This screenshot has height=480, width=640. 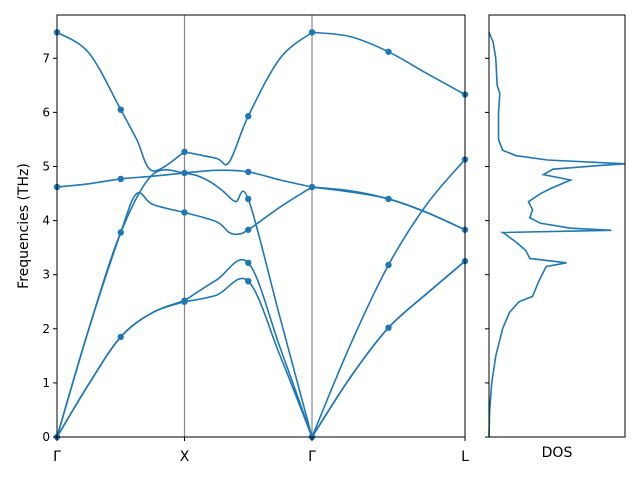 I want to click on band-y-tick-label-5: 5, so click(x=46, y=166).